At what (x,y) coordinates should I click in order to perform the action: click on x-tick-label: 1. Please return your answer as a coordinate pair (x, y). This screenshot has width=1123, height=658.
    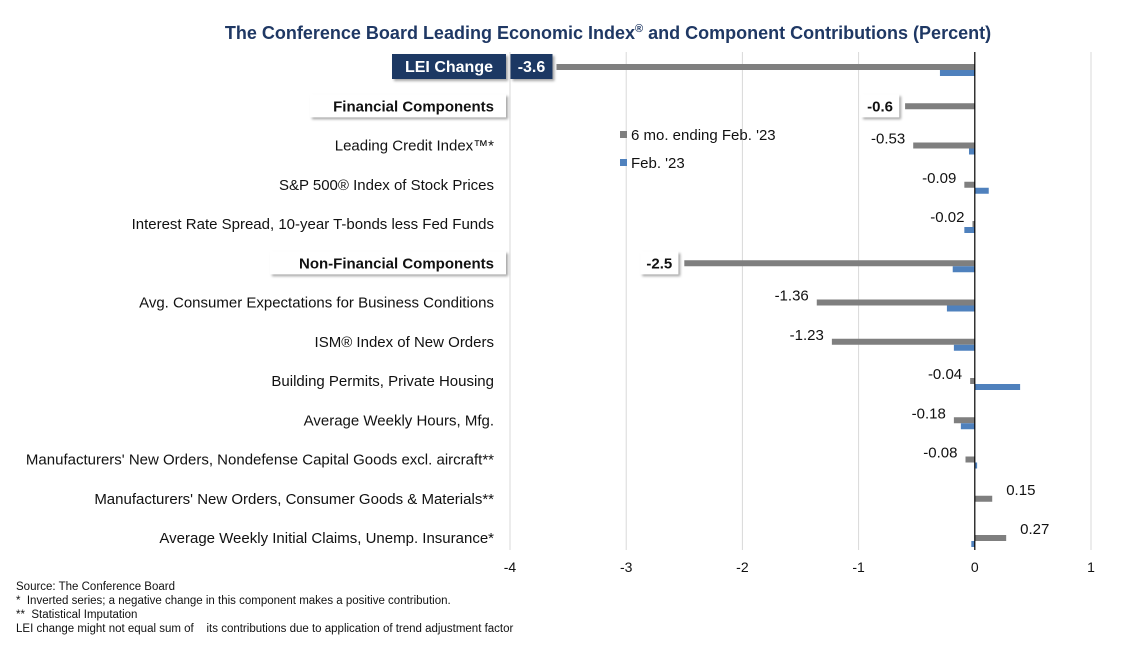
    Looking at the image, I should click on (1091, 567).